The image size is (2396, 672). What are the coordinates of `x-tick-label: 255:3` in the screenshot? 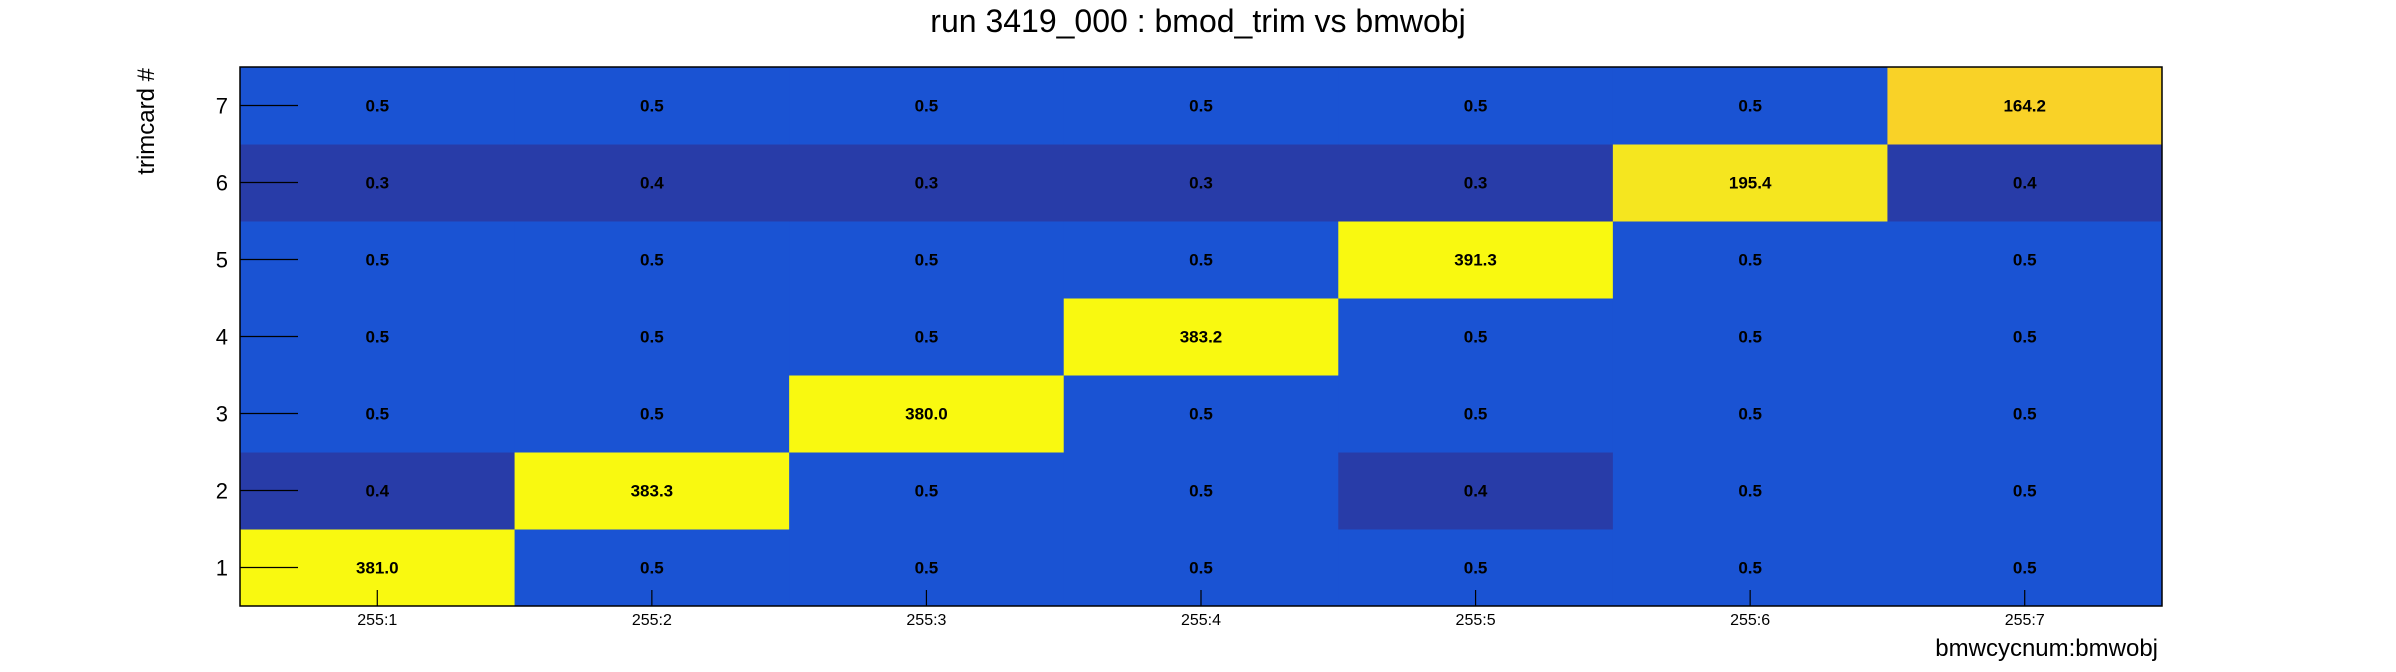 It's located at (926, 620).